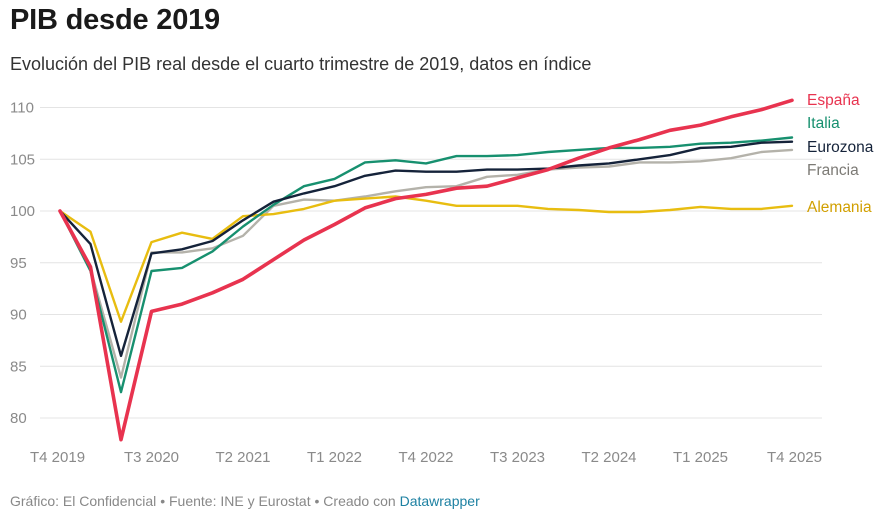  What do you see at coordinates (833, 170) in the screenshot?
I see `series-label-francia: Francia` at bounding box center [833, 170].